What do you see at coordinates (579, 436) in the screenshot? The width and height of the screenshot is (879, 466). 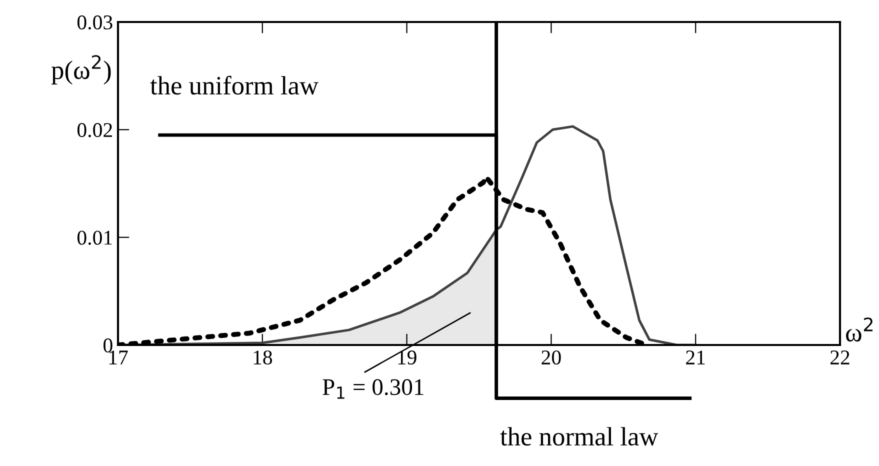 I see `text: the normal law` at bounding box center [579, 436].